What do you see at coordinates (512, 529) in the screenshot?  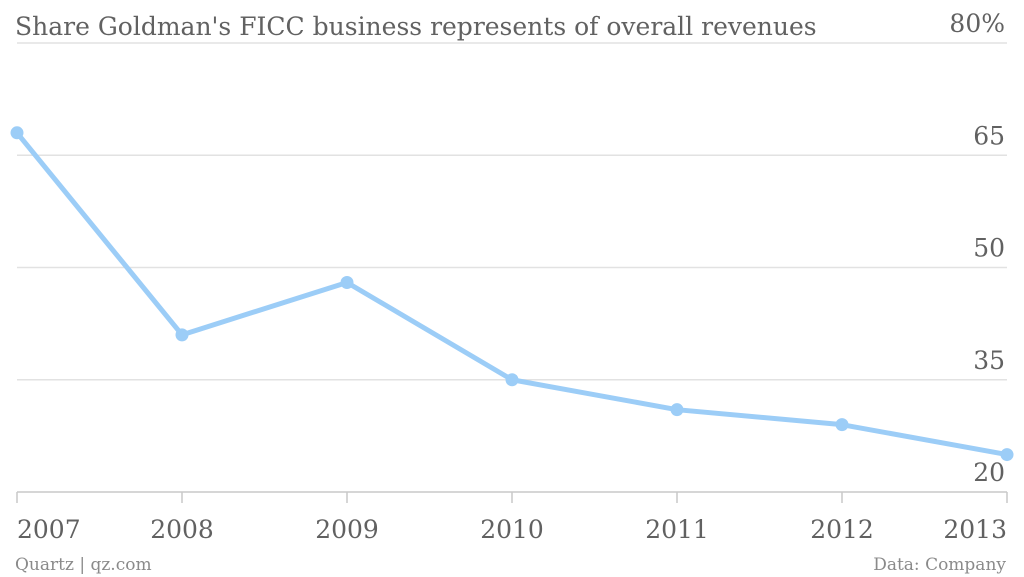 I see `x-tick-label: 2010` at bounding box center [512, 529].